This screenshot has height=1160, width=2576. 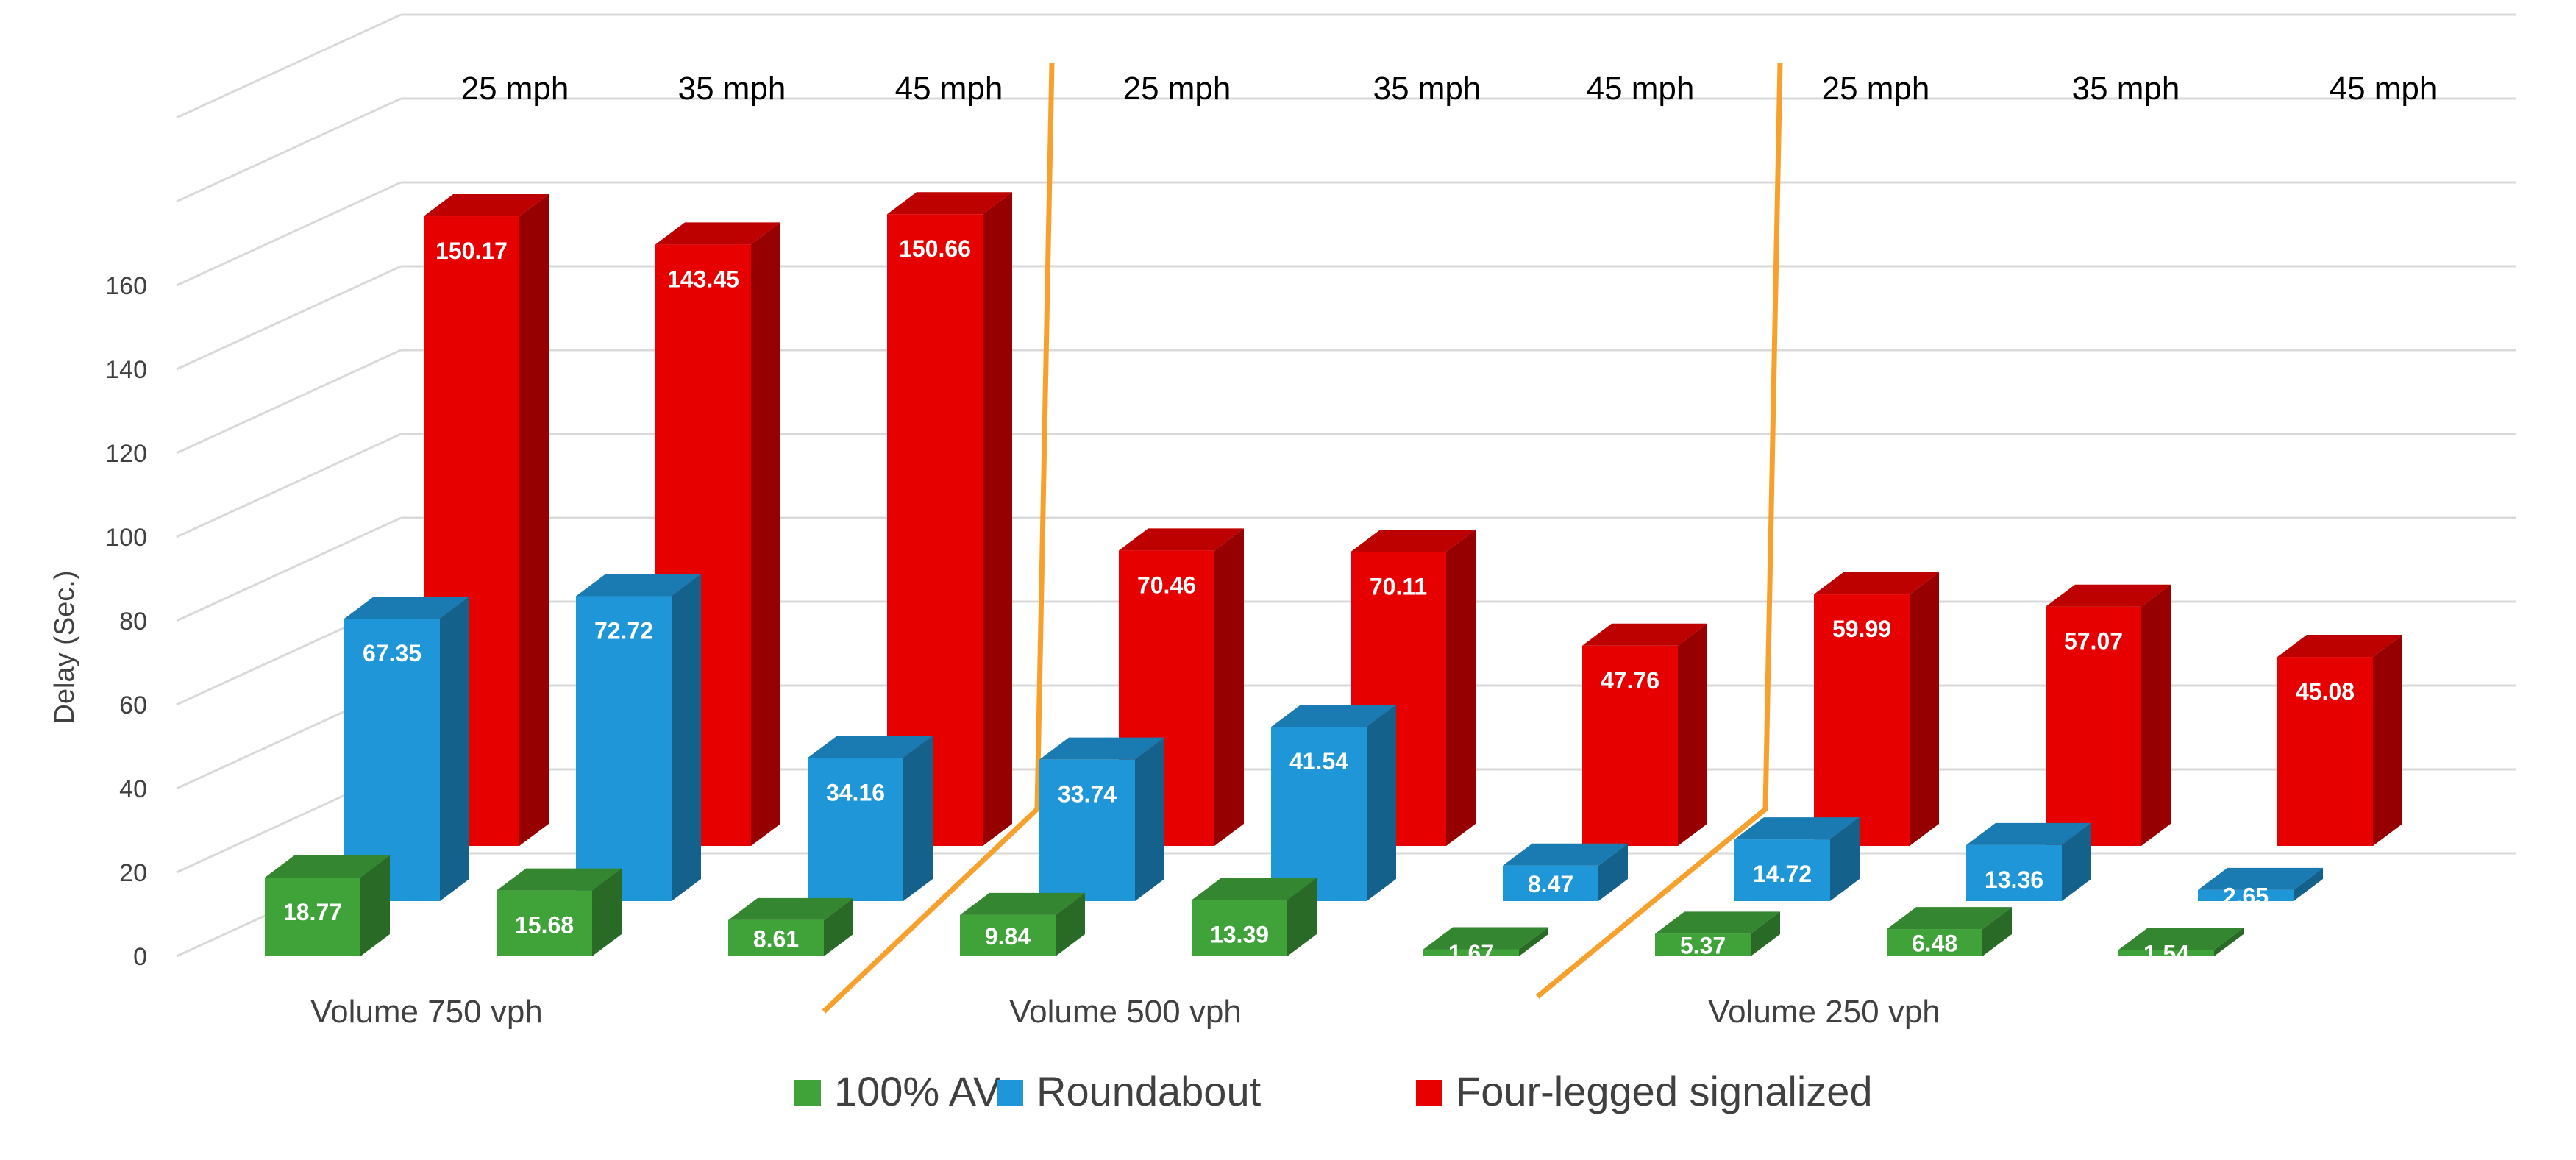 I want to click on y-axis-title: Delay (Sec.), so click(x=64, y=647).